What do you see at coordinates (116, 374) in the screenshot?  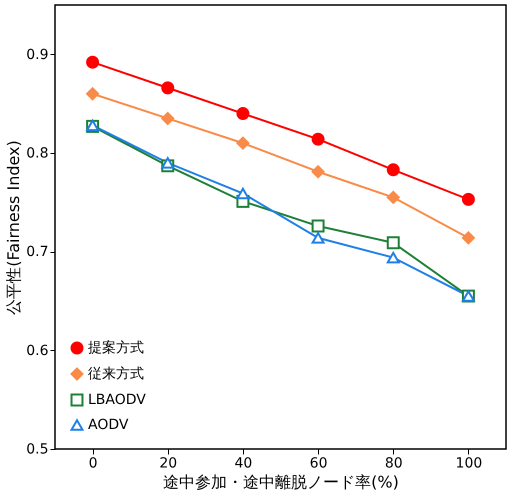 I see `legend-label: 従来方式` at bounding box center [116, 374].